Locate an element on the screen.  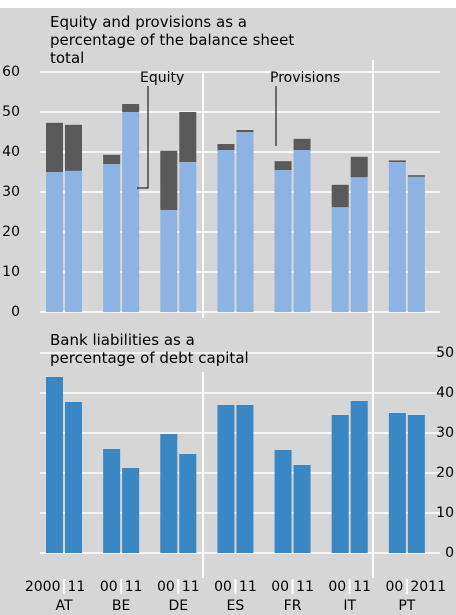
y-tick-label: 60 is located at coordinates (11, 72).